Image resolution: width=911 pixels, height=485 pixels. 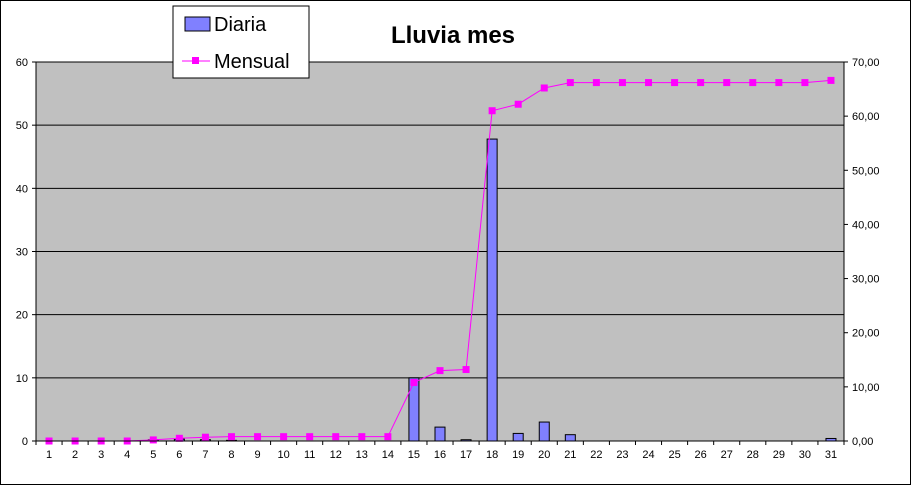 I want to click on y-tick-label: 40, so click(x=22, y=189).